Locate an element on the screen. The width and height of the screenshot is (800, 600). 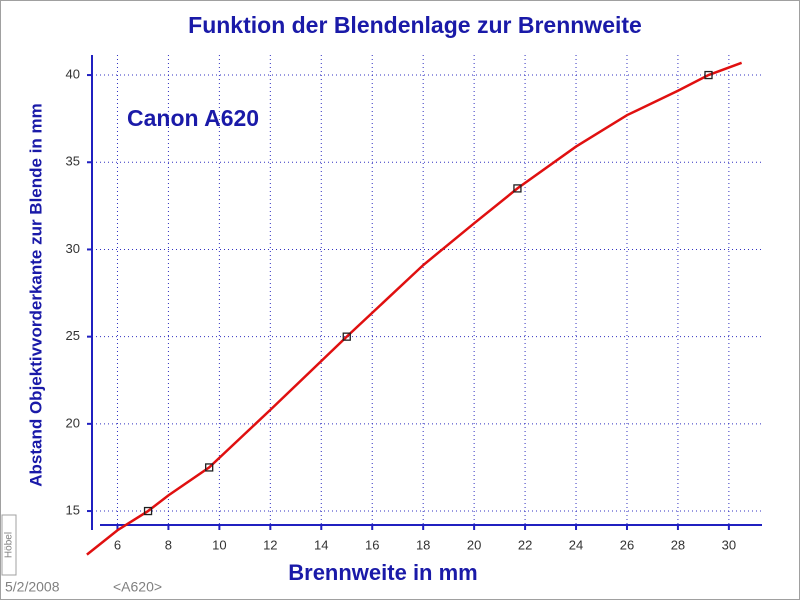
y-tick-label: 30 is located at coordinates (73, 248).